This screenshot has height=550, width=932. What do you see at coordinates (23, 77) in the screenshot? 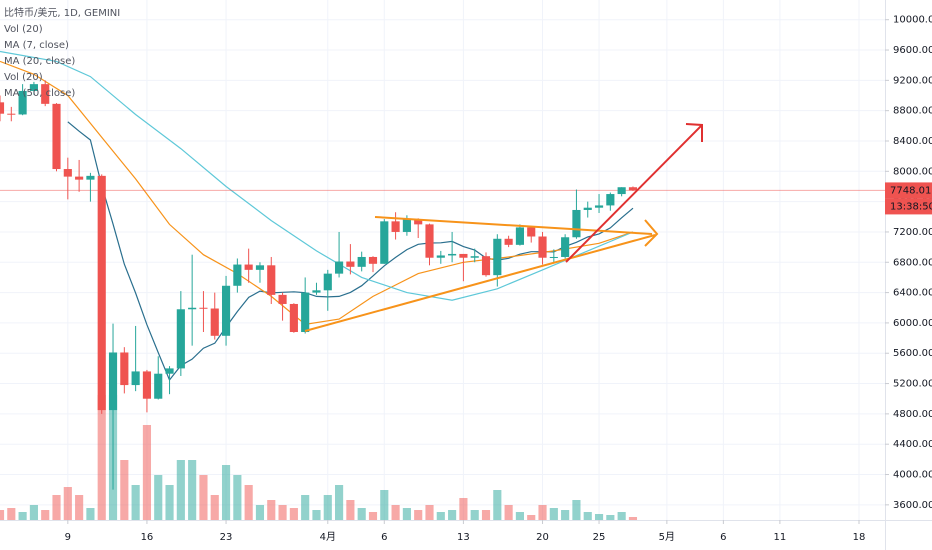
I see `legend-entry: Vol (20)` at bounding box center [23, 77].